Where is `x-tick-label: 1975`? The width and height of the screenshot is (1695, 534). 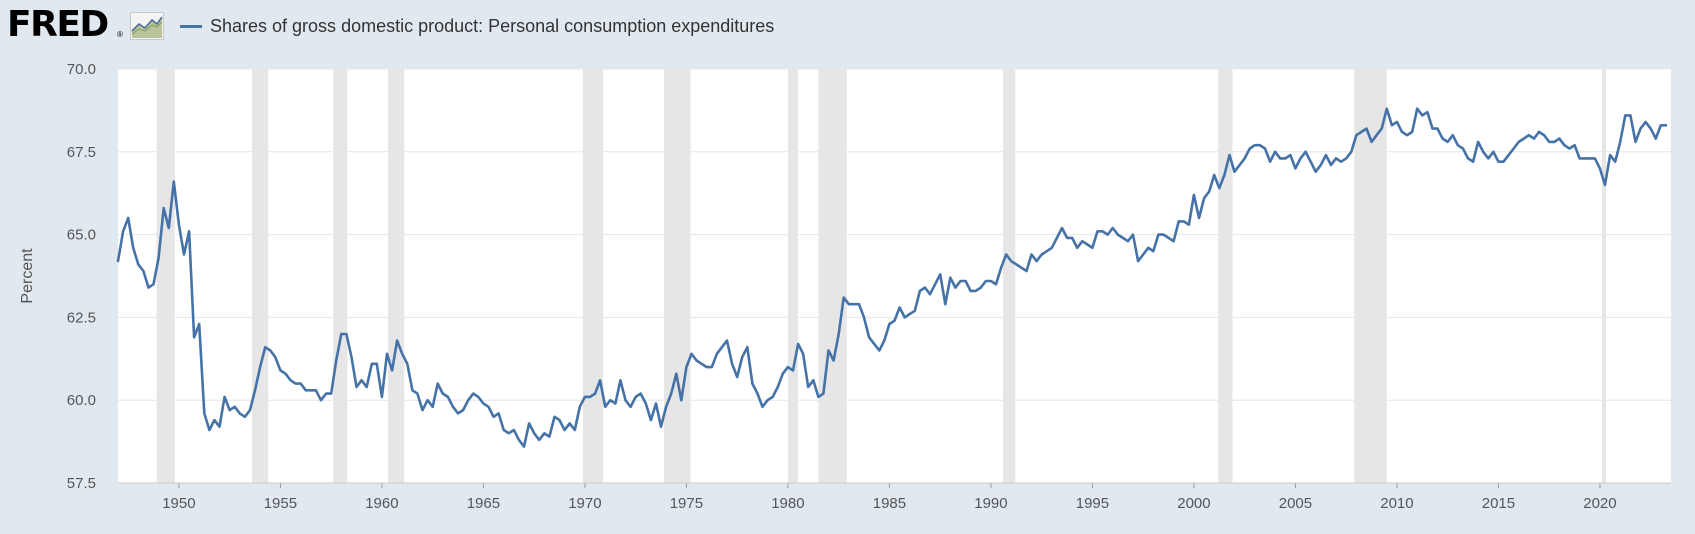
x-tick-label: 1975 is located at coordinates (686, 503).